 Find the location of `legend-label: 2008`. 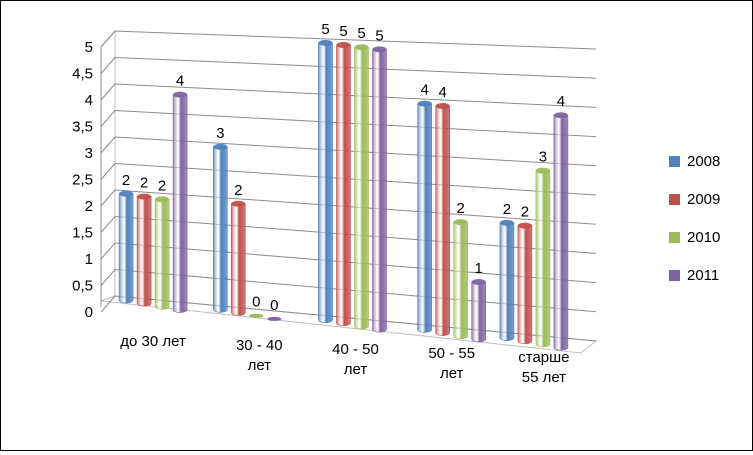

legend-label: 2008 is located at coordinates (703, 161).